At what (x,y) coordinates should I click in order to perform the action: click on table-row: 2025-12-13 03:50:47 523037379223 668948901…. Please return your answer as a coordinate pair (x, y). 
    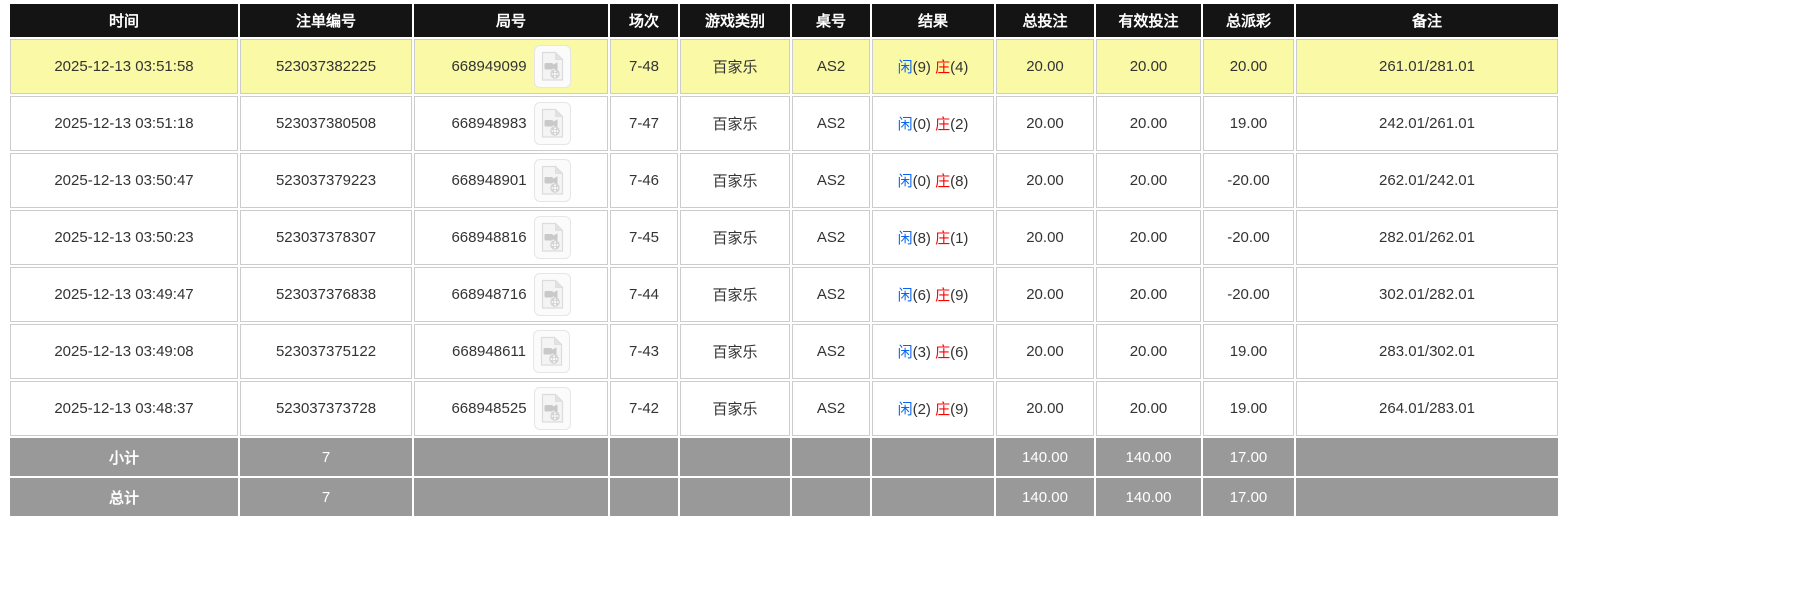
    Looking at the image, I should click on (784, 180).